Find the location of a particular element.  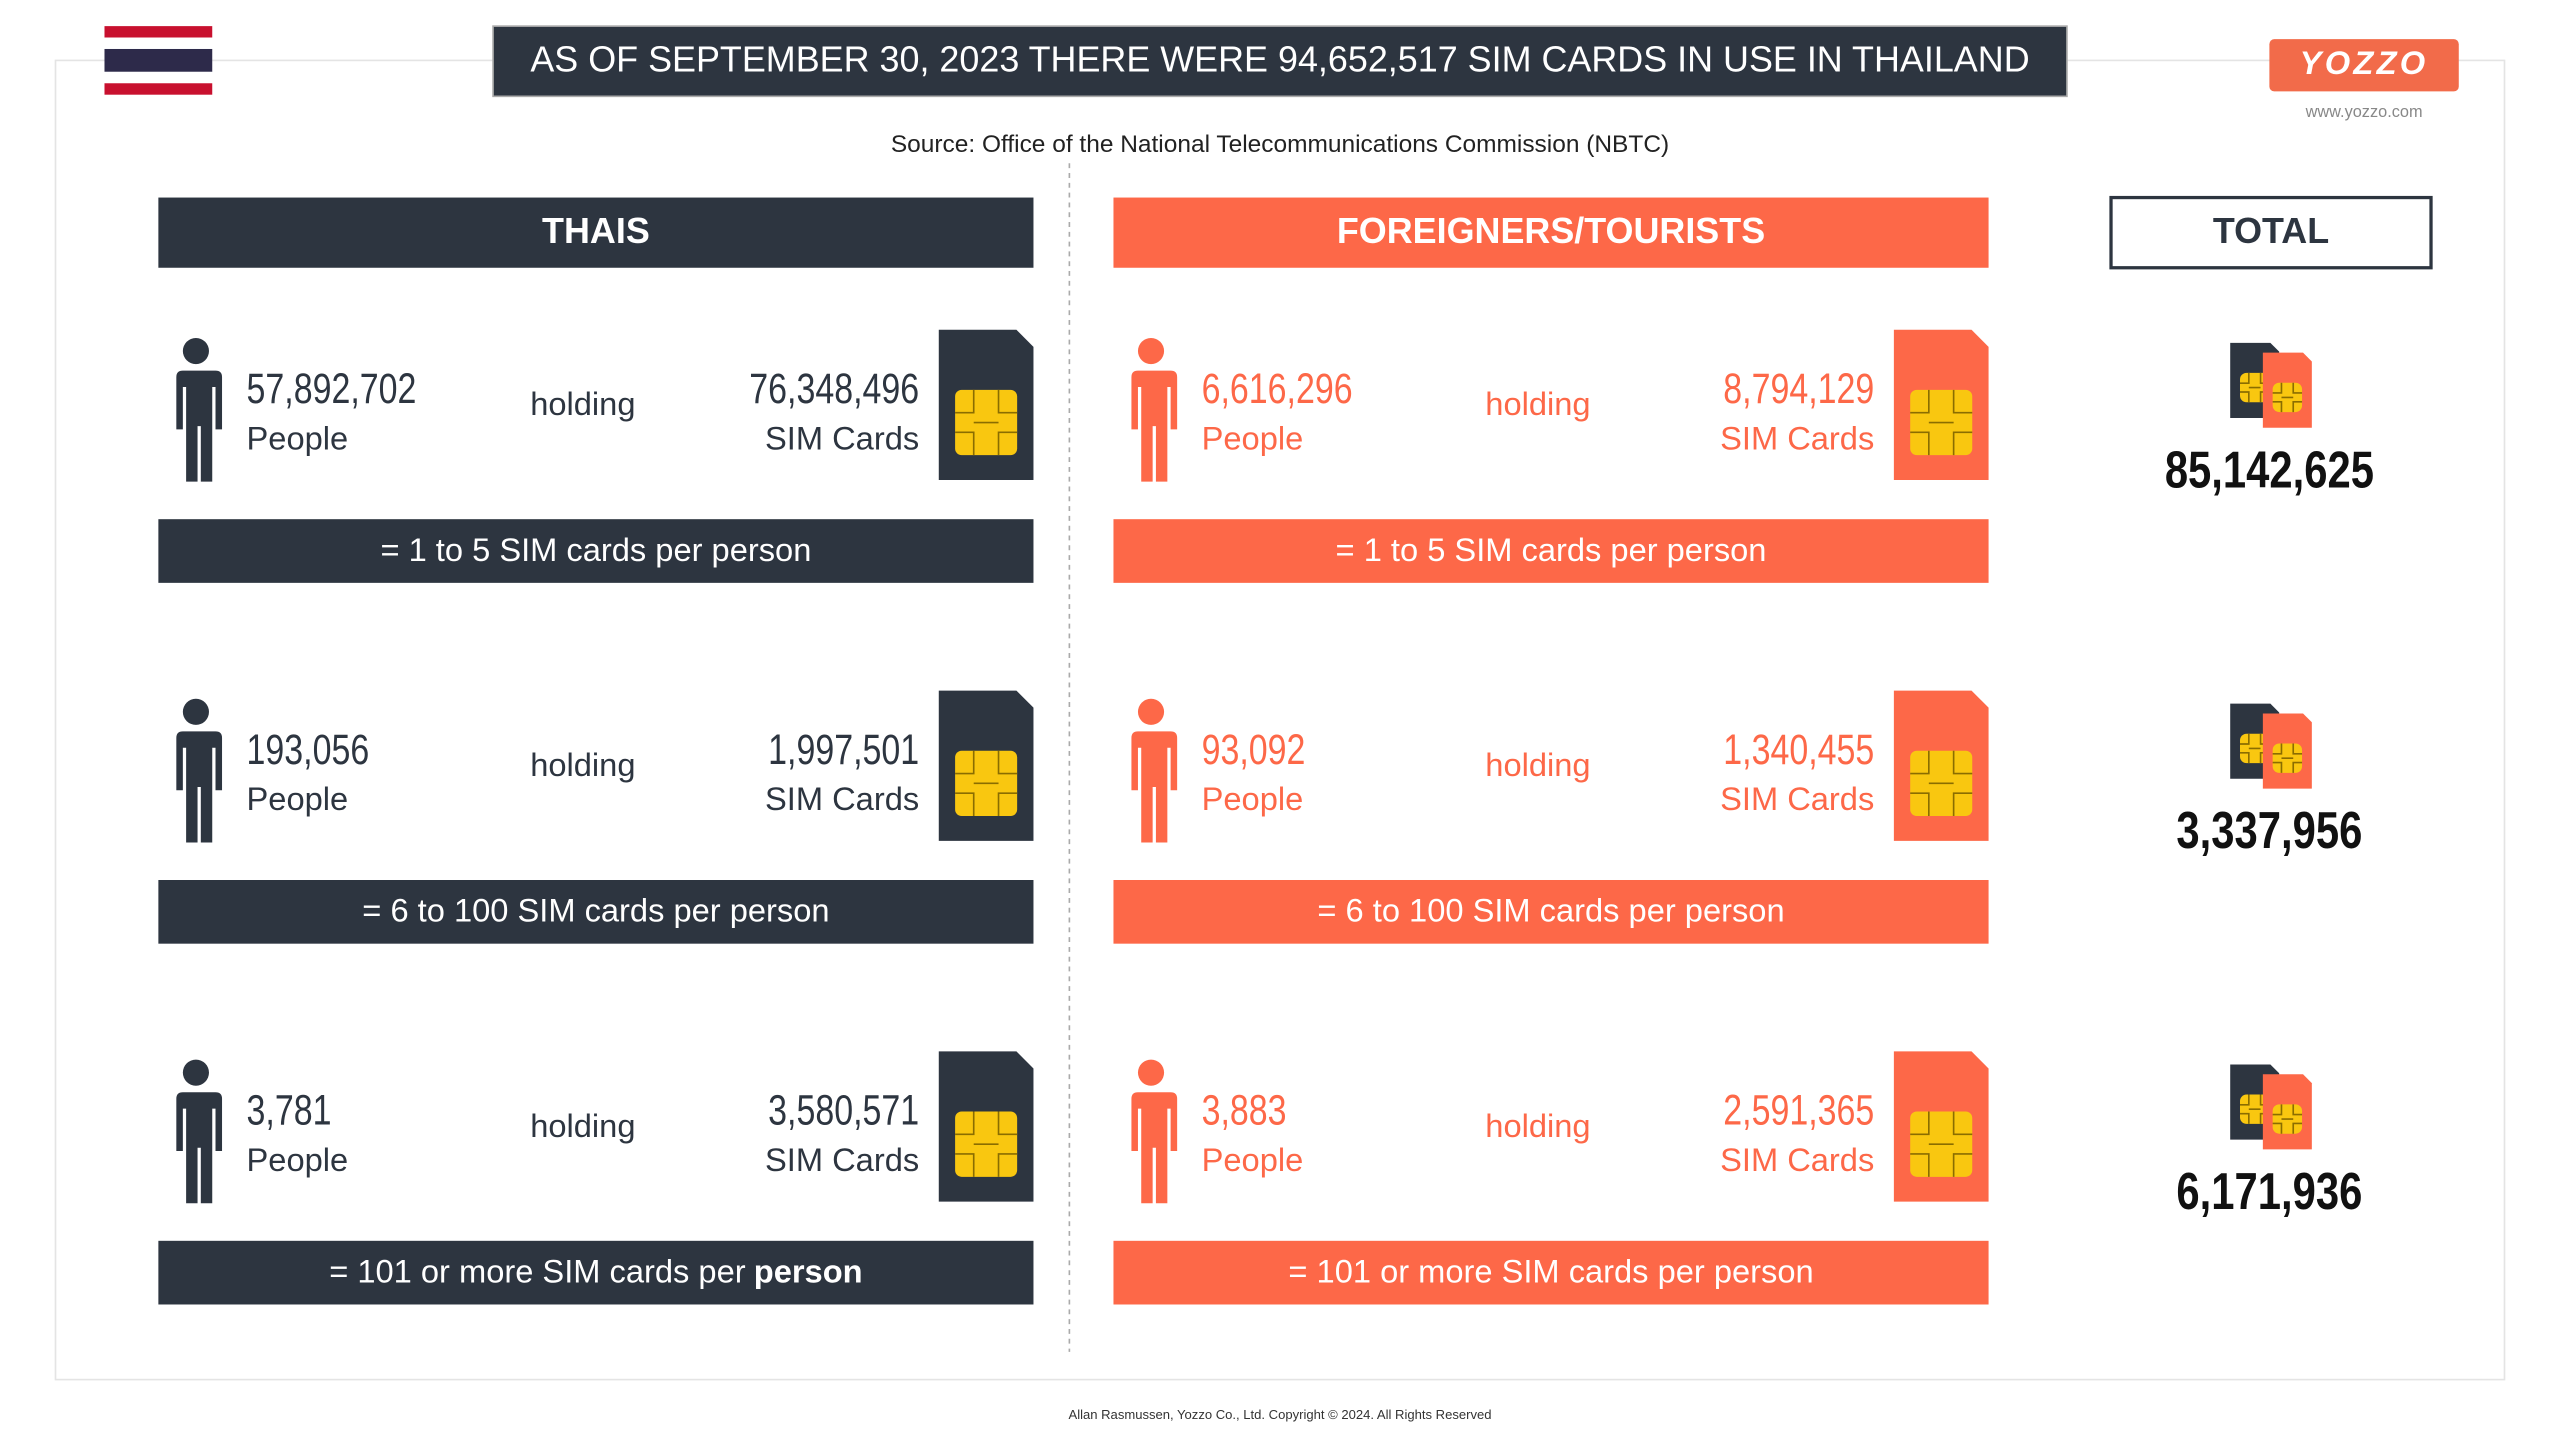

thais-header-box is located at coordinates (596, 232).